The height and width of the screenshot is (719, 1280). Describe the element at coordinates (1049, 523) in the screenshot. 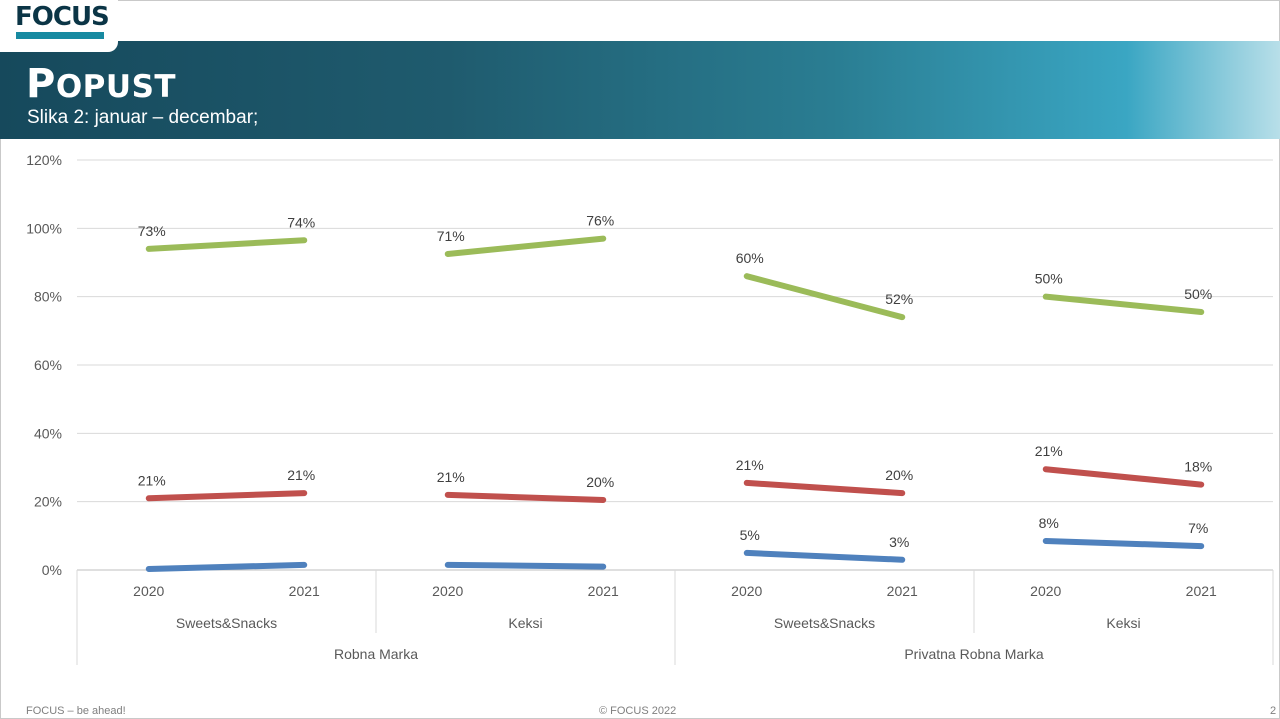

I see `data-label: 8%` at that location.